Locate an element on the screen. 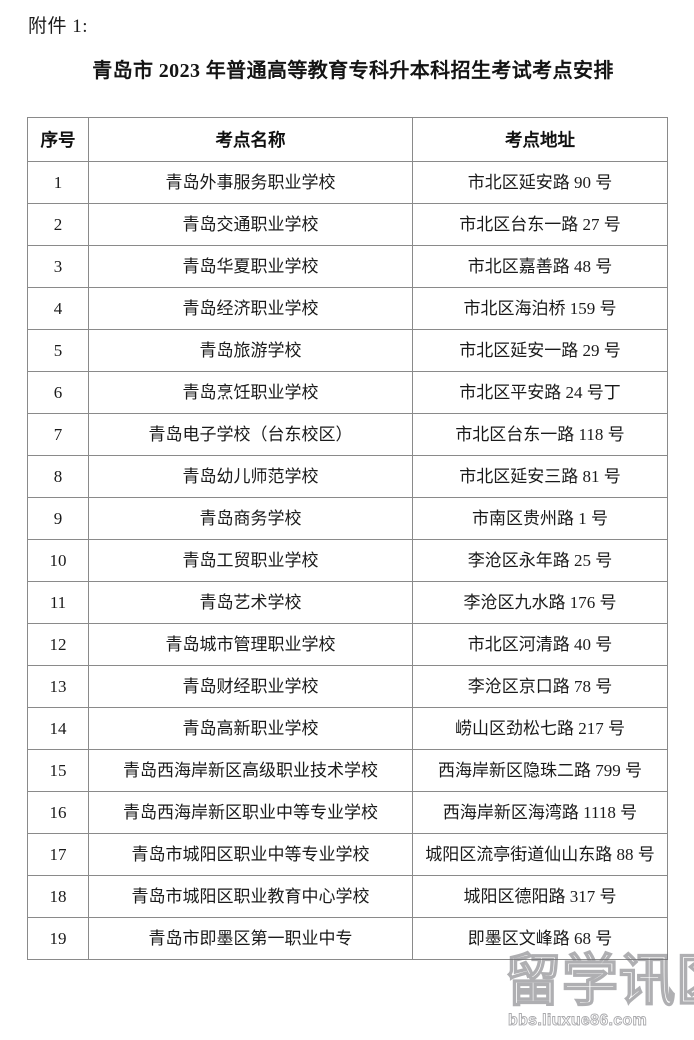 This screenshot has height=1040, width=694. table-row: 1 青岛外事服务职业学校 市北区延安路 90 号 is located at coordinates (347, 182).